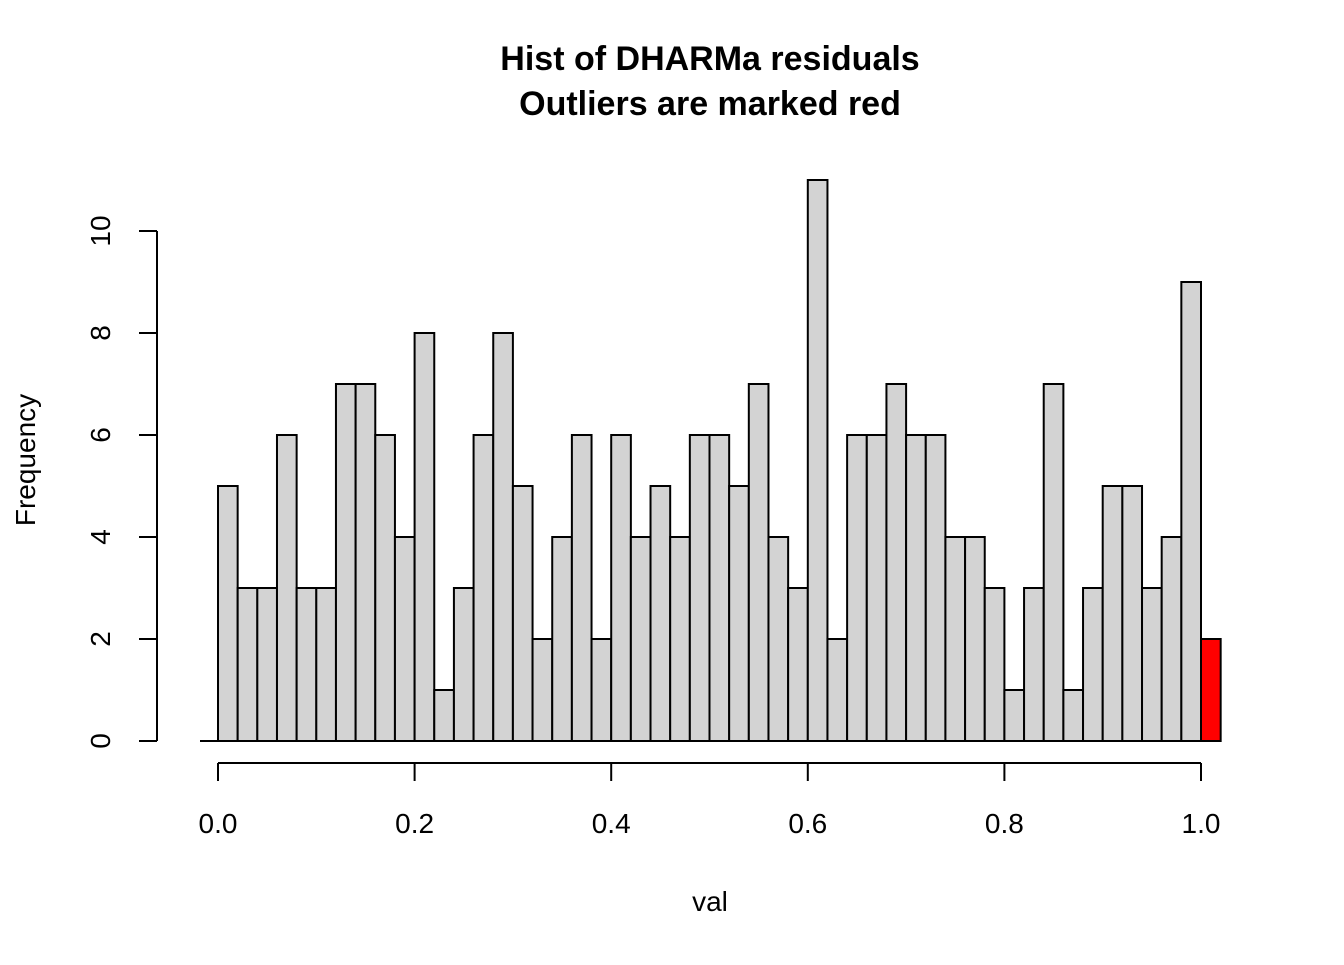 The image size is (1344, 965). What do you see at coordinates (100, 333) in the screenshot?
I see `y-tick-label: 8` at bounding box center [100, 333].